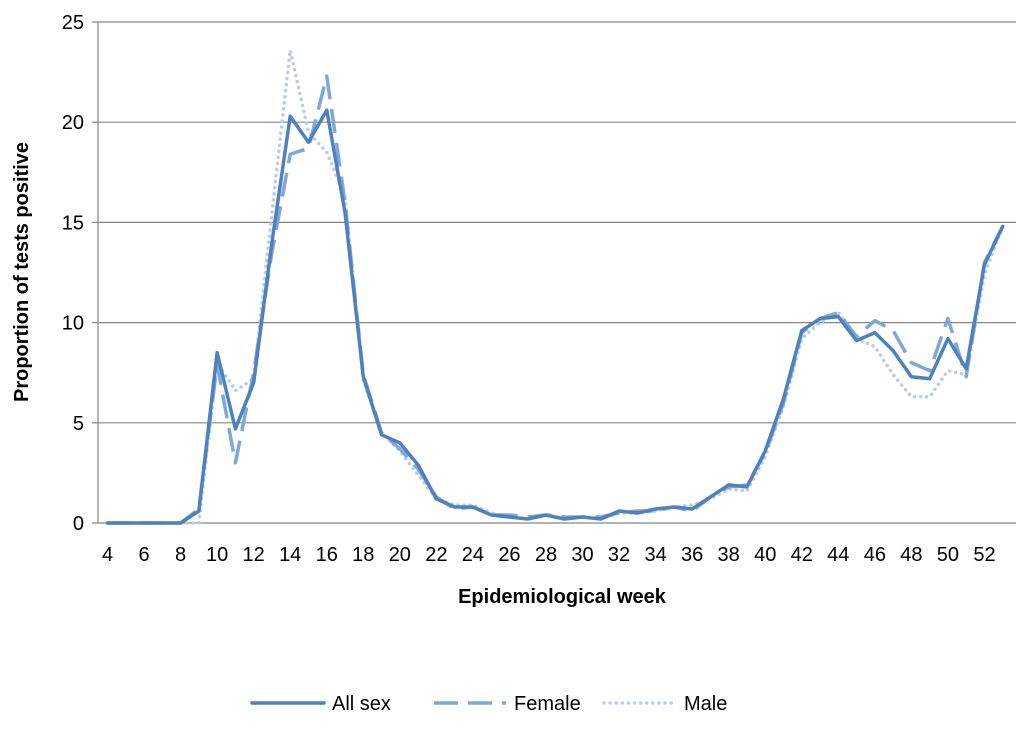  I want to click on x-tick-label: 20, so click(400, 555).